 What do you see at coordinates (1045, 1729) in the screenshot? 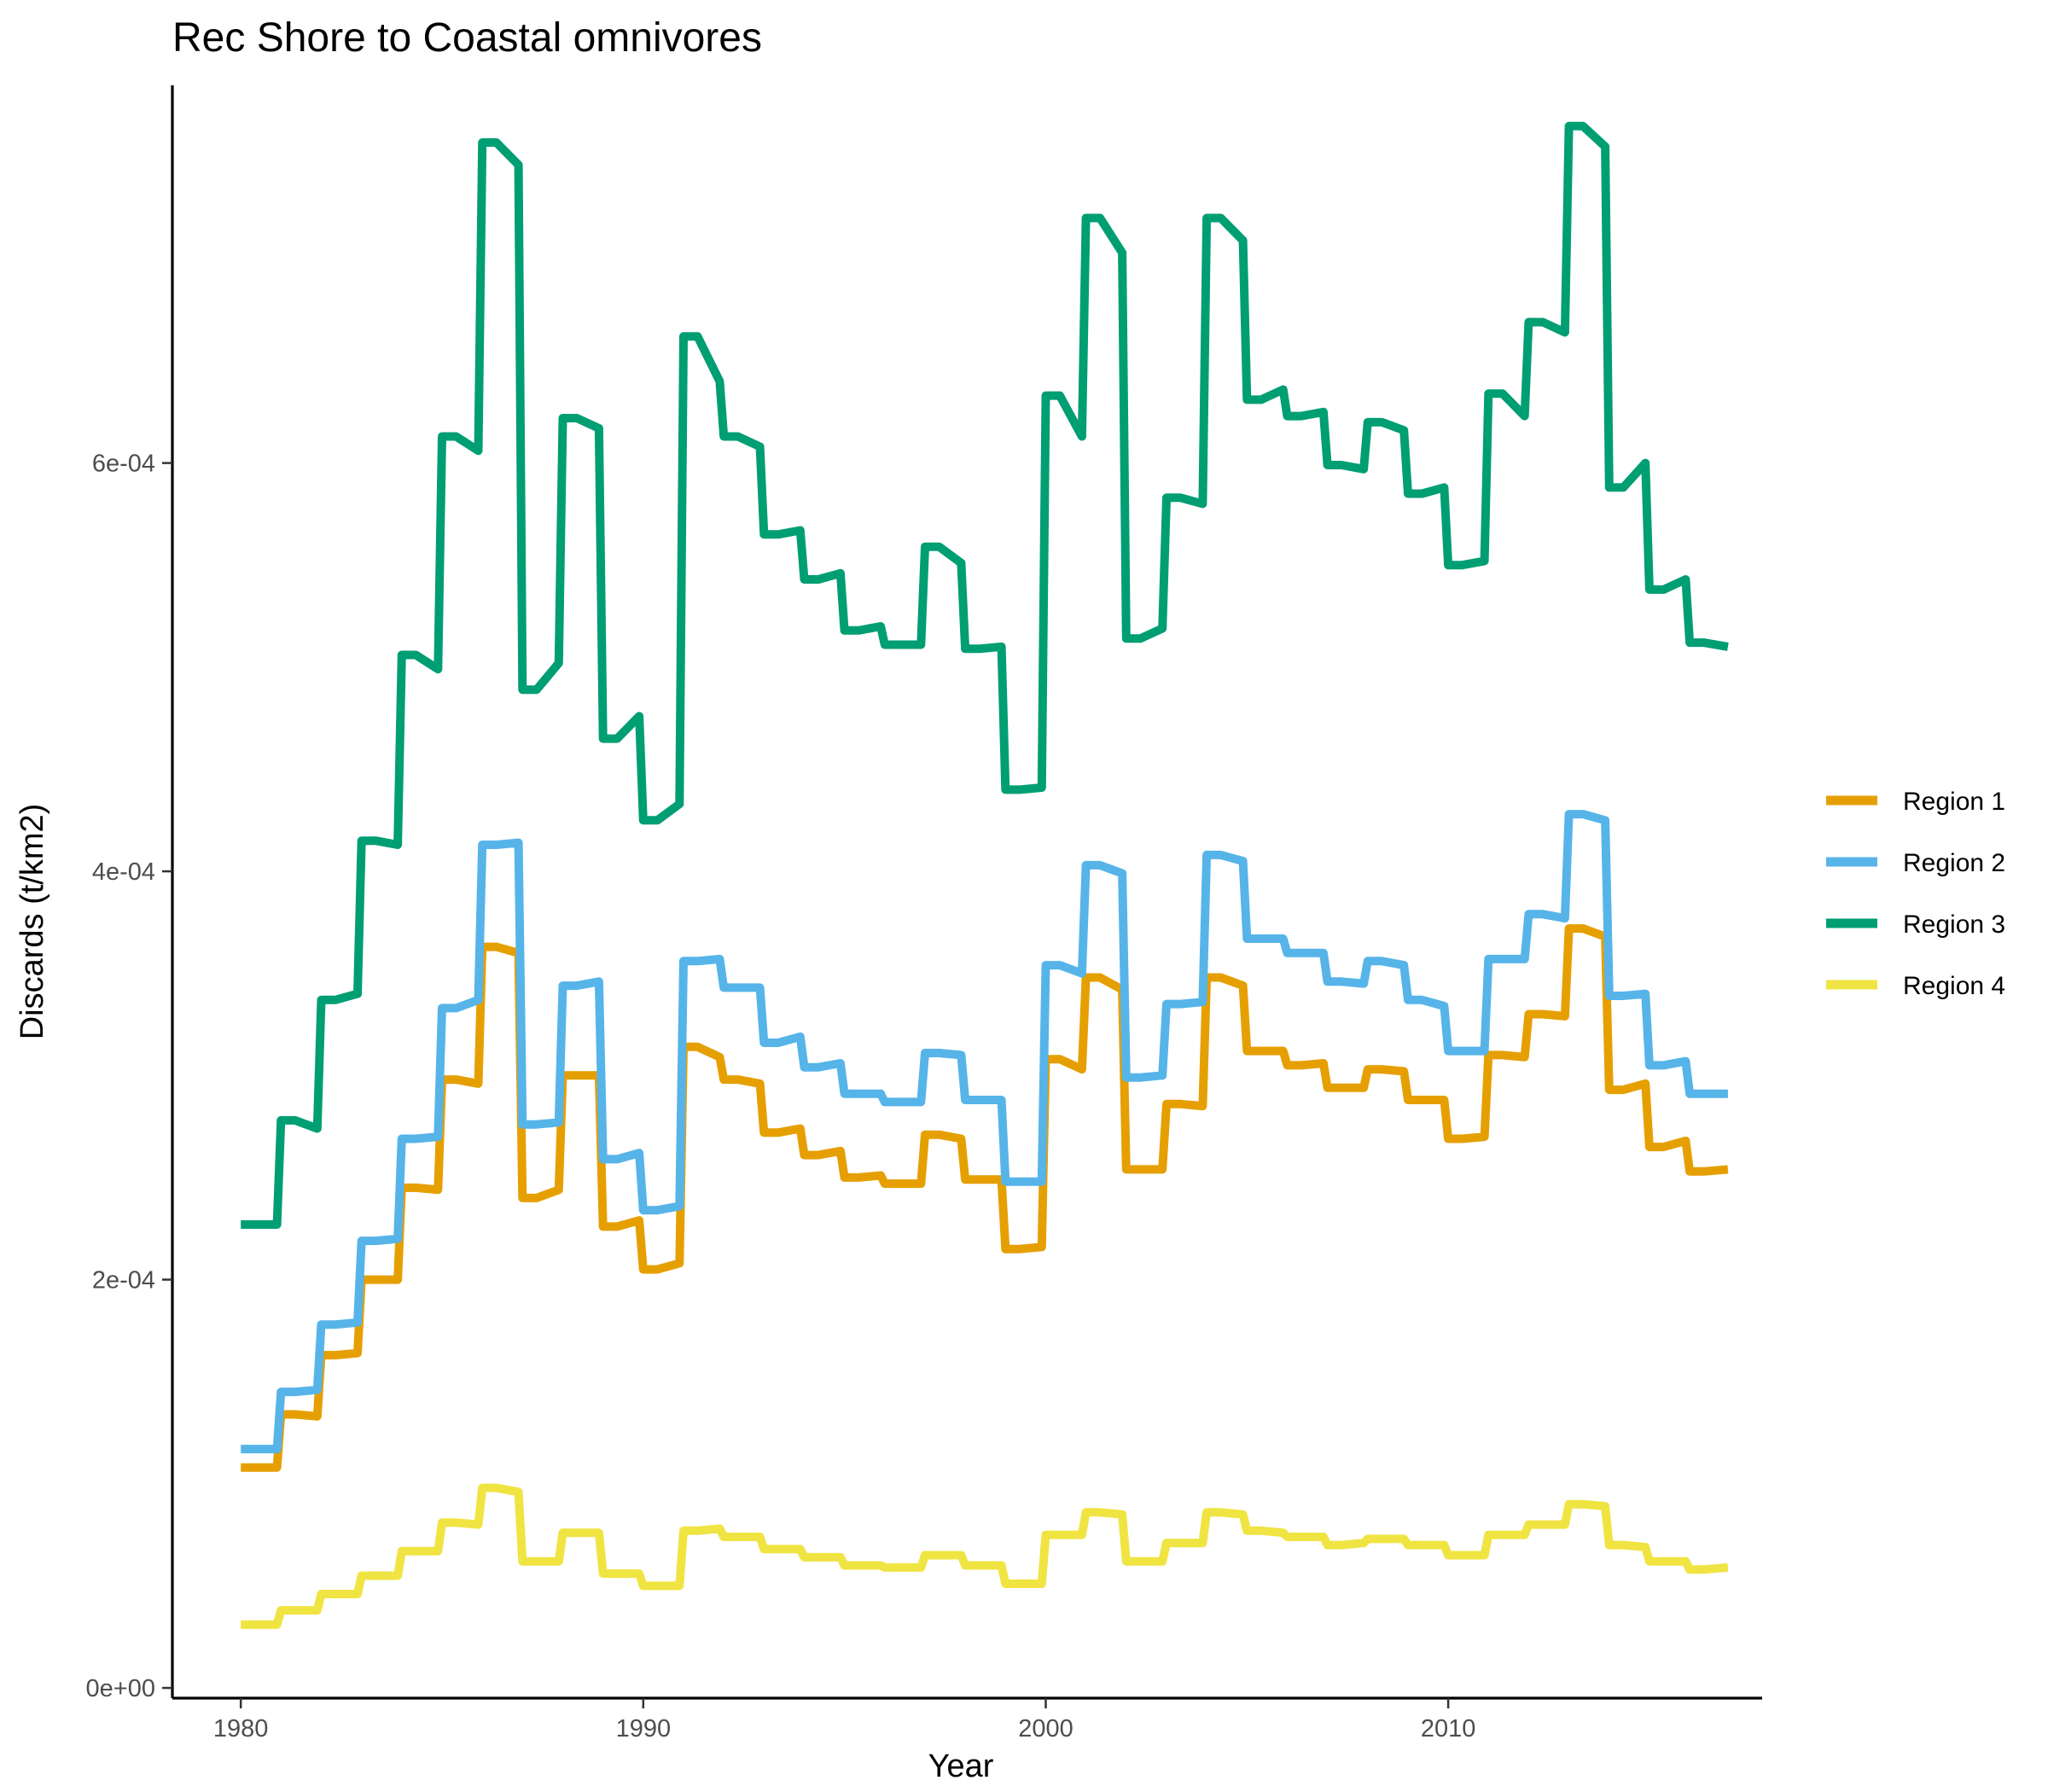
I see `x-tick-label: 2000` at bounding box center [1045, 1729].